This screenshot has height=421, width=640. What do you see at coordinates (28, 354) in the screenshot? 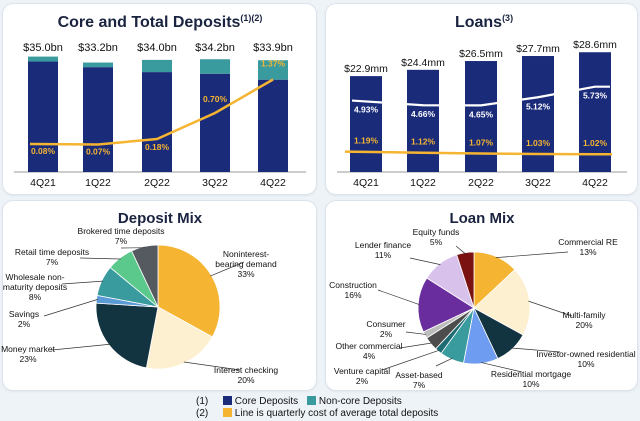
I see `deposit-mix-slice-label: Money market 23%` at bounding box center [28, 354].